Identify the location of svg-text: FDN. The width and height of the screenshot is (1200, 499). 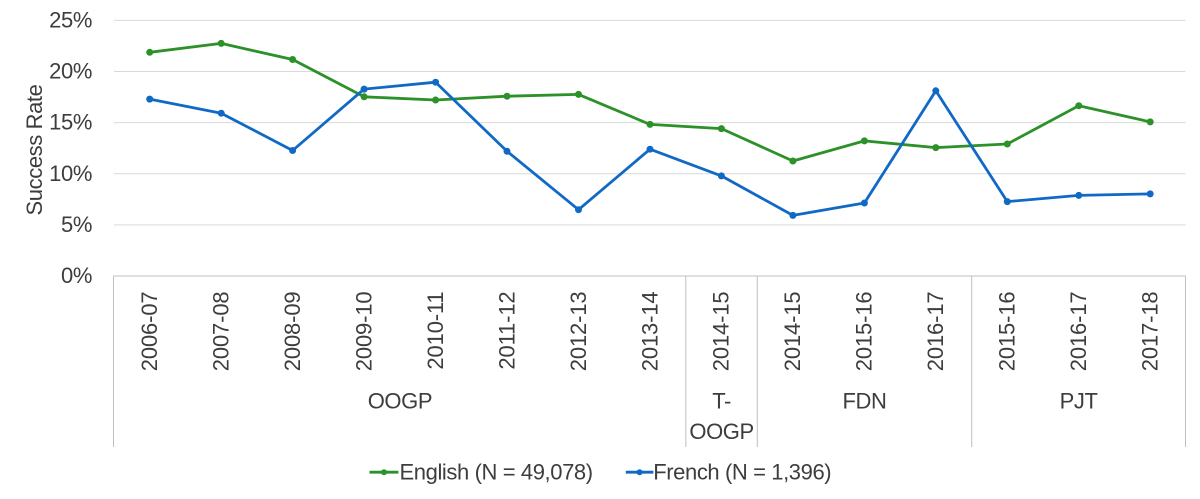
(864, 400).